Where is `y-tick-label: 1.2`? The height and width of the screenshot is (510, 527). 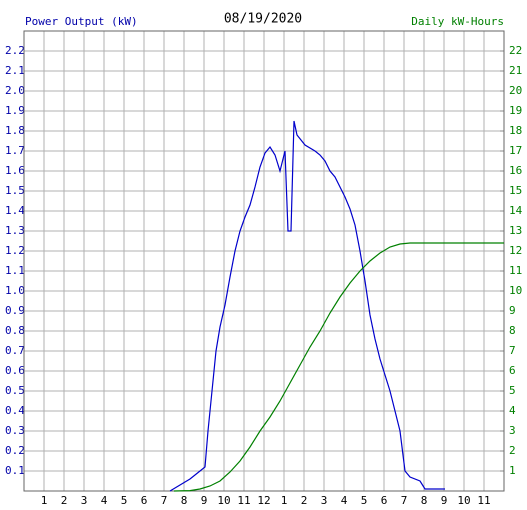 y-tick-label: 1.2 is located at coordinates (15, 250).